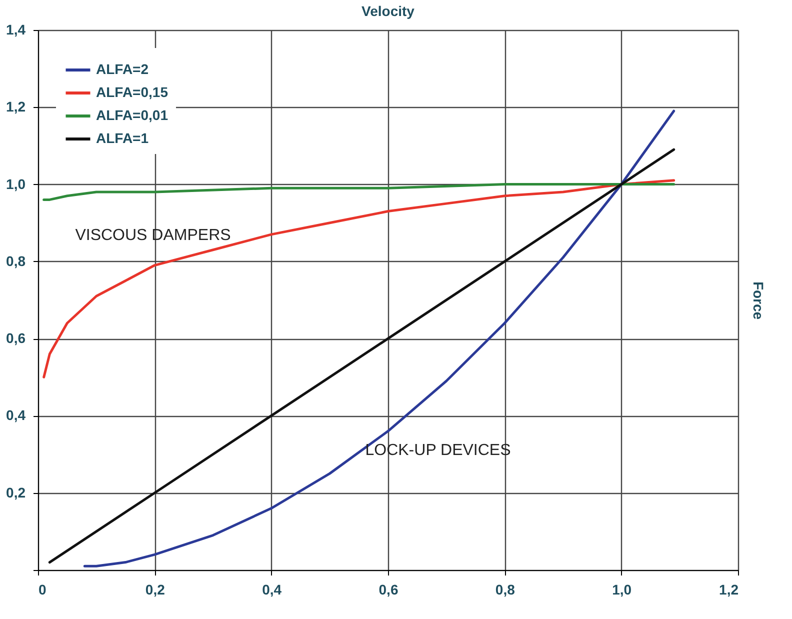 The image size is (792, 619). Describe the element at coordinates (122, 69) in the screenshot. I see `legend-label: ALFA=2` at that location.